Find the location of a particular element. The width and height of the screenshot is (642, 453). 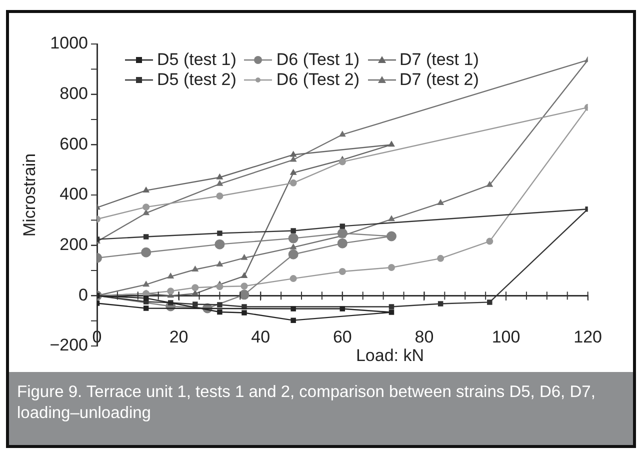

x-tick-label: 80 is located at coordinates (424, 337).